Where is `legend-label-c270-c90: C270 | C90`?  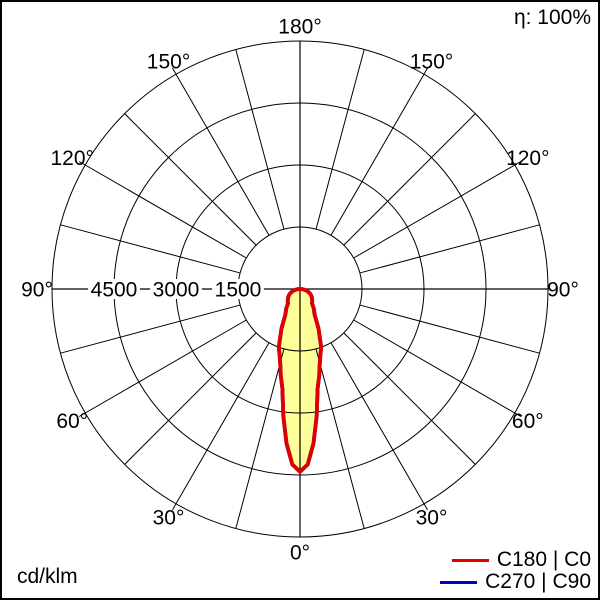
legend-label-c270-c90: C270 | C90 is located at coordinates (538, 581).